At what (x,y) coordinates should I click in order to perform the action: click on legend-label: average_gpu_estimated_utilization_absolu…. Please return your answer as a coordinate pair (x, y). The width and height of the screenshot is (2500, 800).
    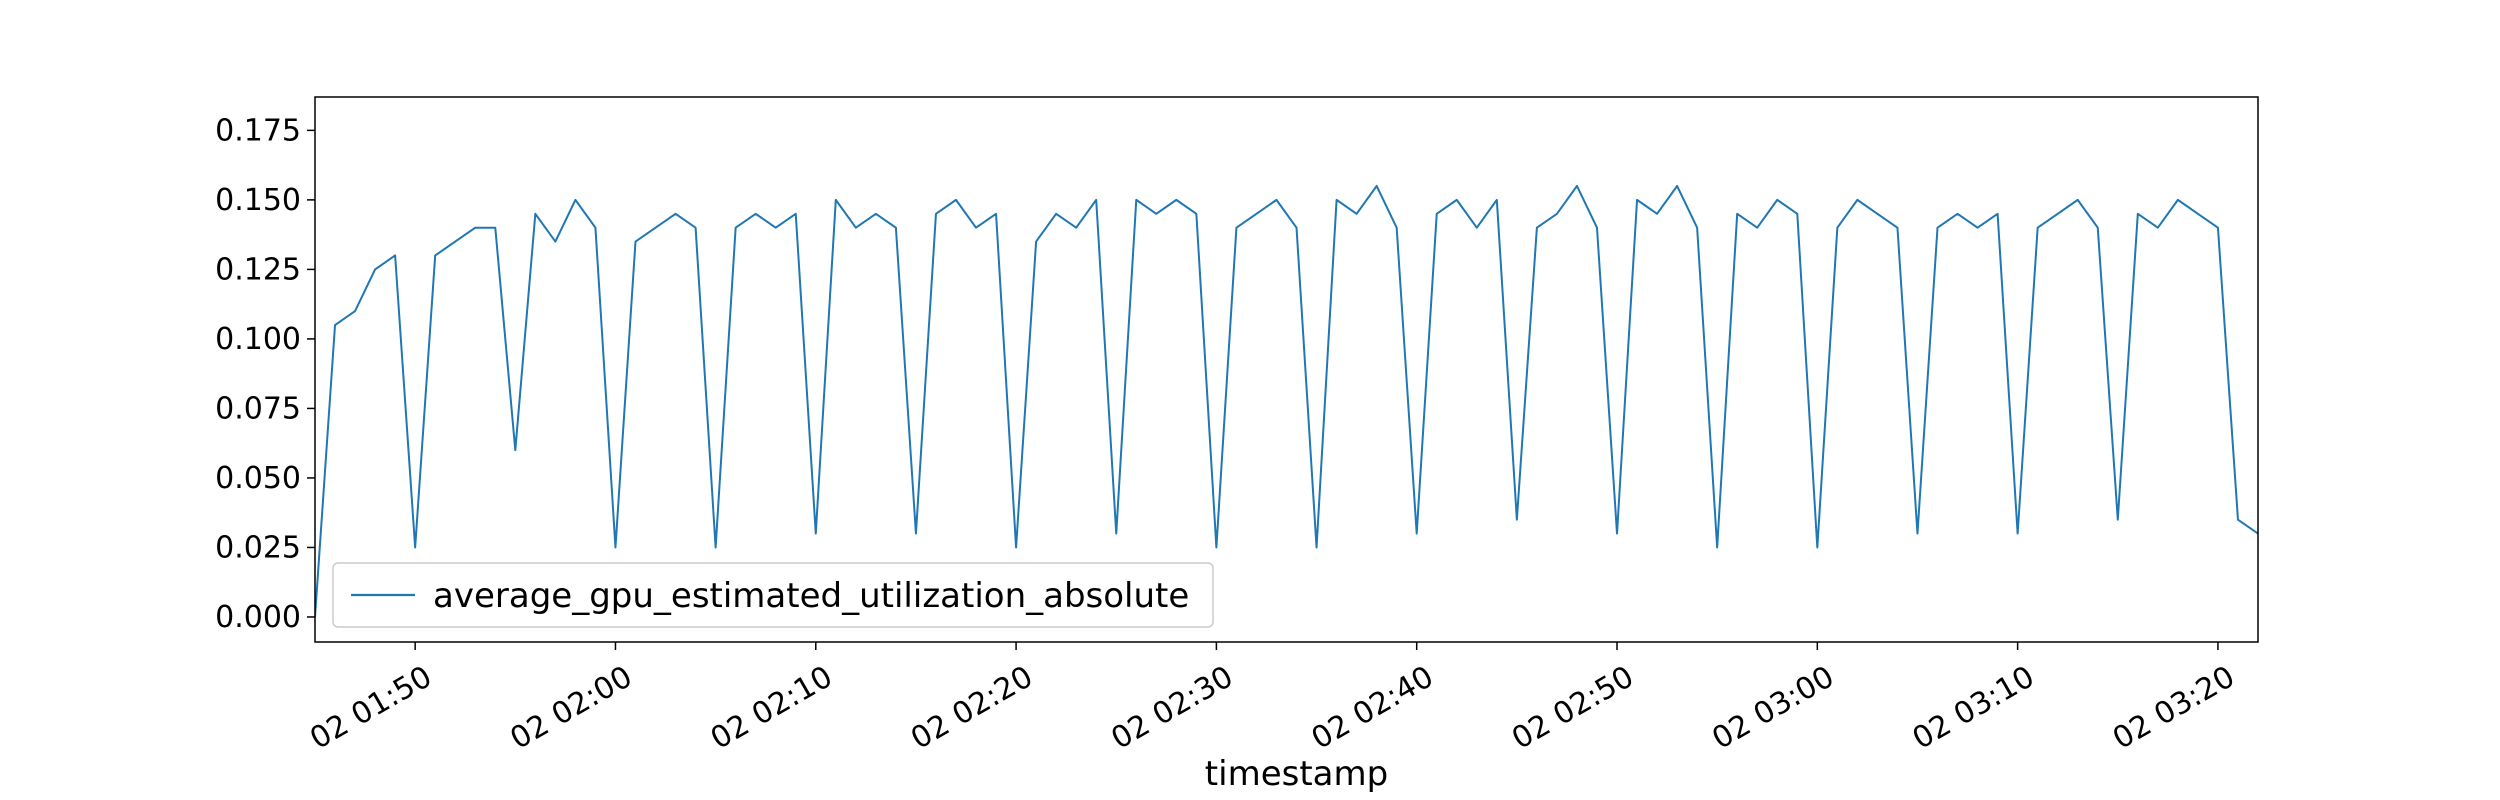
    Looking at the image, I should click on (811, 596).